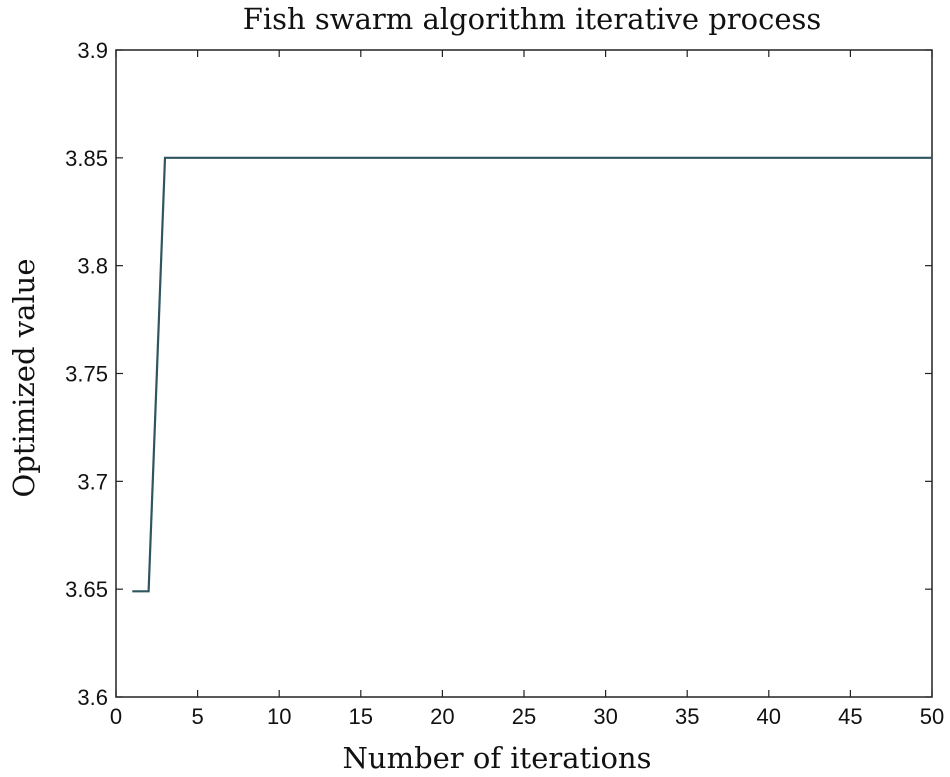  What do you see at coordinates (116, 716) in the screenshot?
I see `x-tick-label: 0` at bounding box center [116, 716].